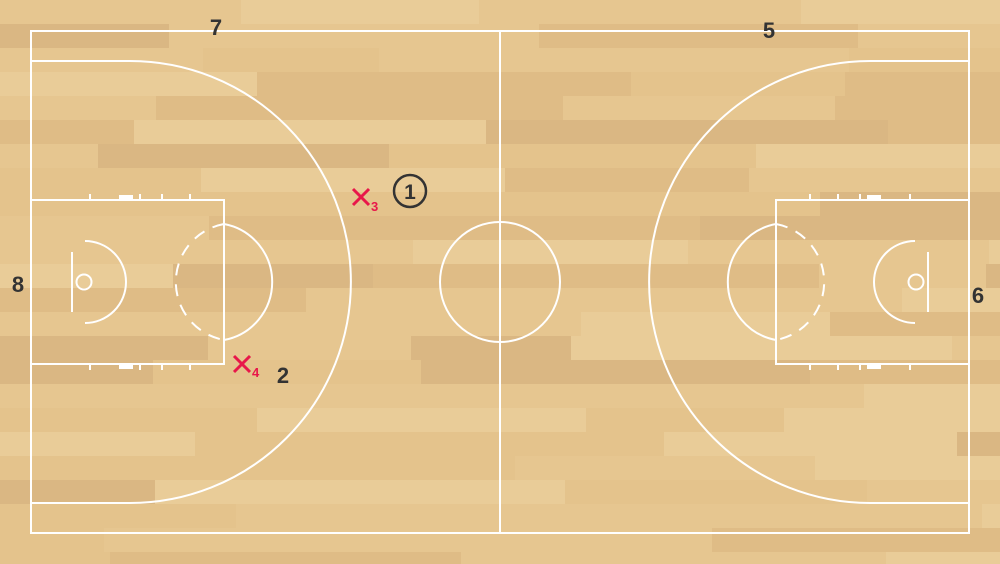 The height and width of the screenshot is (564, 1000). Describe the element at coordinates (126, 197) in the screenshot. I see `left-block-mark` at that location.